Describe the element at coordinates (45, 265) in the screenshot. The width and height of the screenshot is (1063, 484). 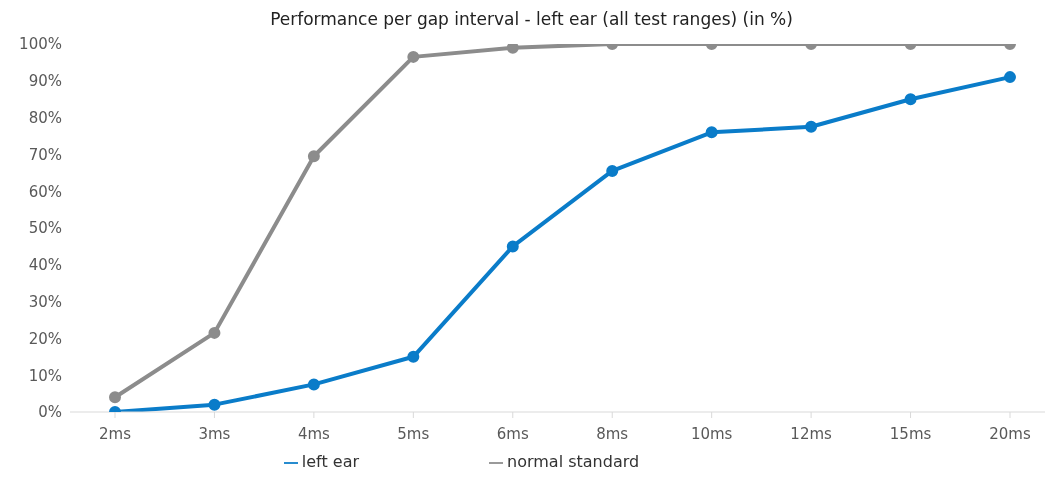
I see `y-tick-label: 40%` at that location.